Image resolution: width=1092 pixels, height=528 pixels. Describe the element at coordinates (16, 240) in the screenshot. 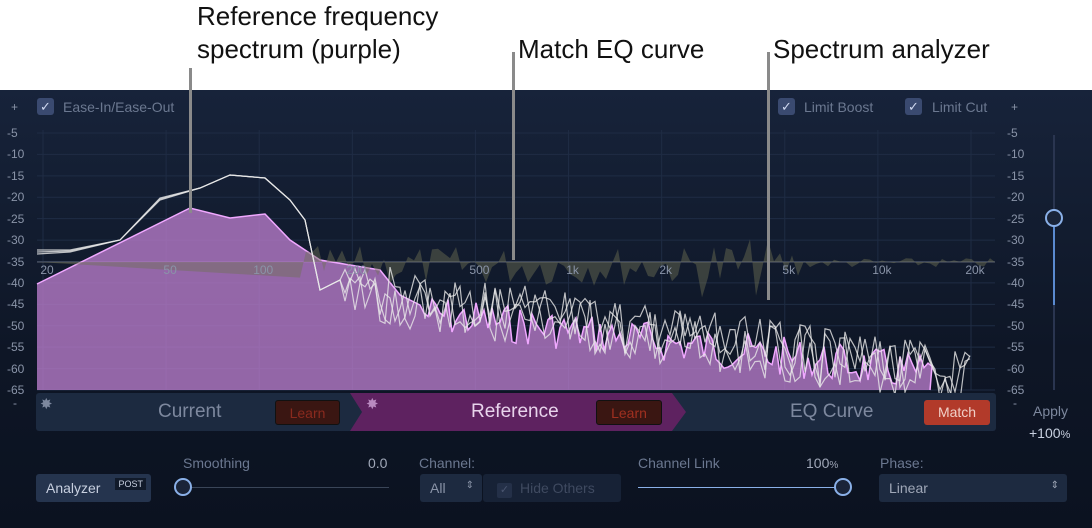

I see `db-label-left: -30` at that location.